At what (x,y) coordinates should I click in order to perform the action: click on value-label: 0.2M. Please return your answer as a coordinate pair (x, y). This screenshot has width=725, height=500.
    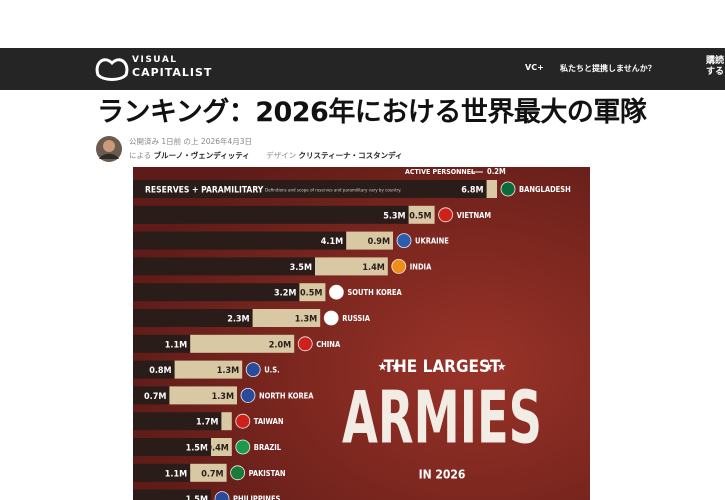
    Looking at the image, I should click on (496, 171).